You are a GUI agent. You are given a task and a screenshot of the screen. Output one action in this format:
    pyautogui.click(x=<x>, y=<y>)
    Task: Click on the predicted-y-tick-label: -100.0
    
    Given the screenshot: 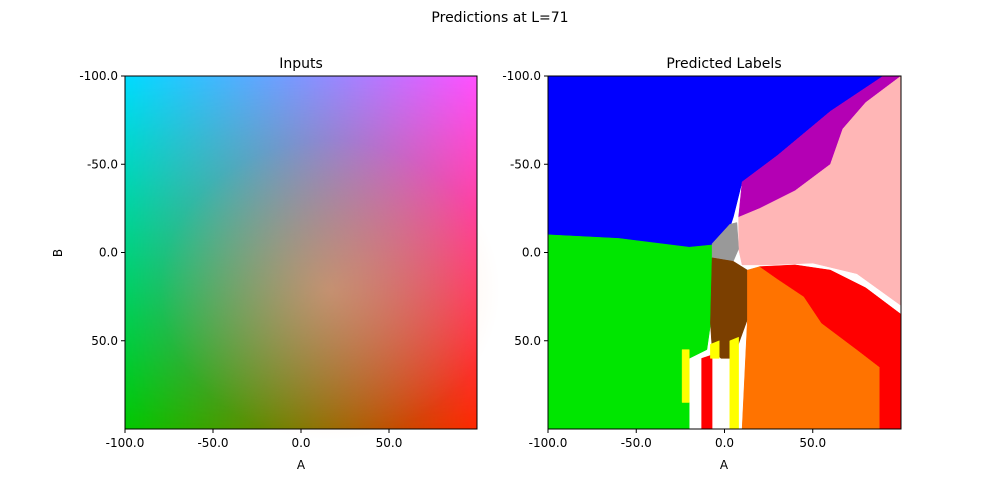 What is the action you would take?
    pyautogui.click(x=521, y=76)
    